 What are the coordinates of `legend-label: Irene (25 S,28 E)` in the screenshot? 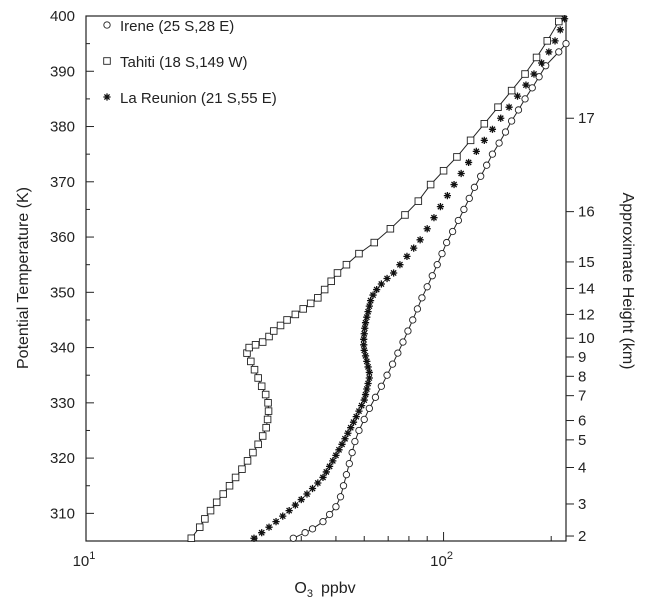 It's located at (177, 26).